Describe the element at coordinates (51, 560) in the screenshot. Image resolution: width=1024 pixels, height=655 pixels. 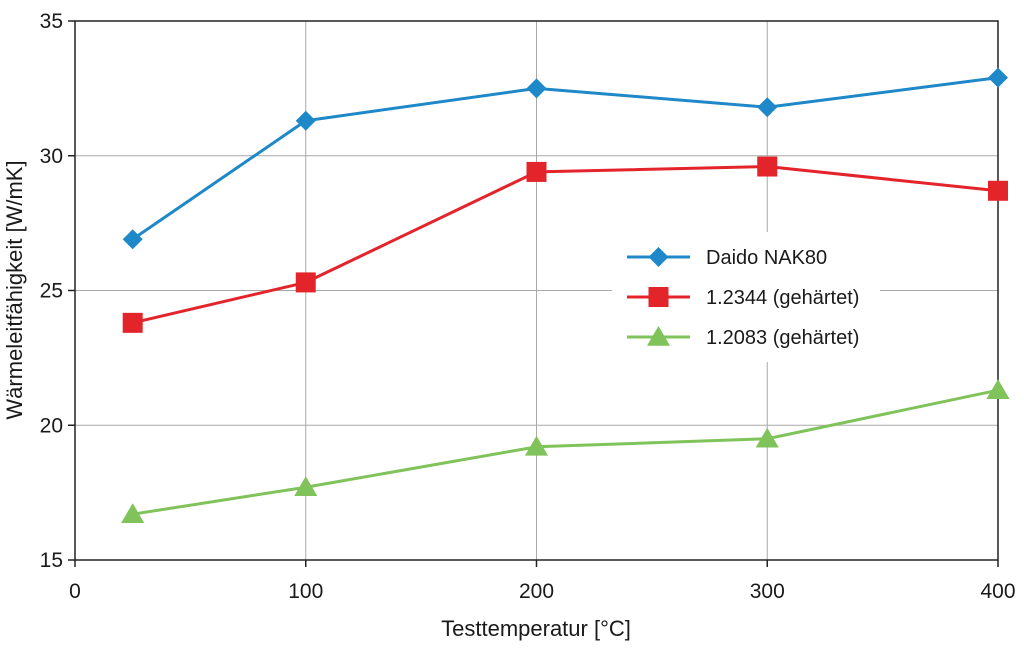
I see `y-tick-label: 15` at that location.